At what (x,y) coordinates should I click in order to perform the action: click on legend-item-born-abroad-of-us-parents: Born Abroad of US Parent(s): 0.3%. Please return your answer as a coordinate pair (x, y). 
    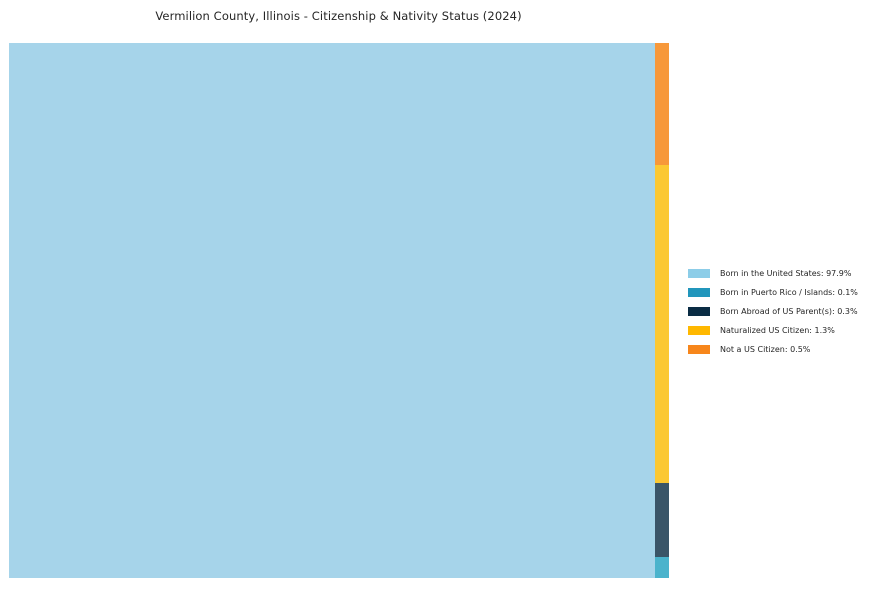
    Looking at the image, I should click on (785, 311).